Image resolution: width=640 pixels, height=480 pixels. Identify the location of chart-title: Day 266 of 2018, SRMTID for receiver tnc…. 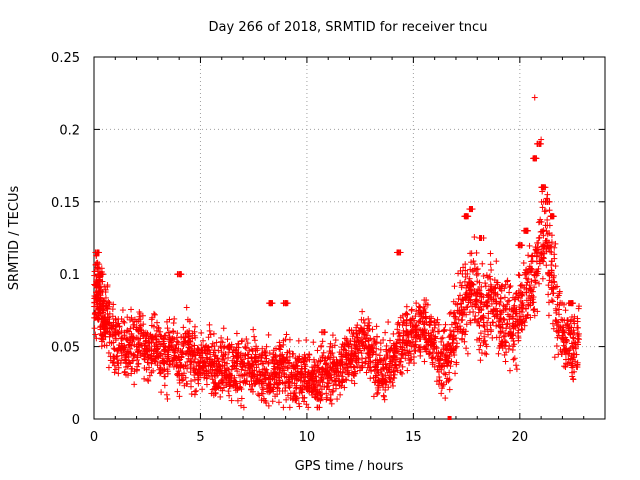
(348, 27).